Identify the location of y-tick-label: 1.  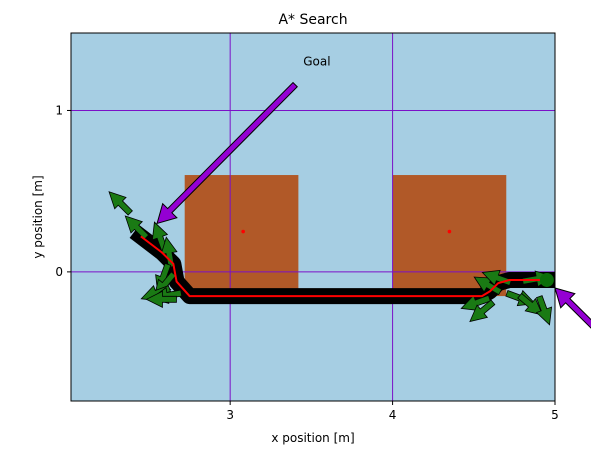
(59, 110).